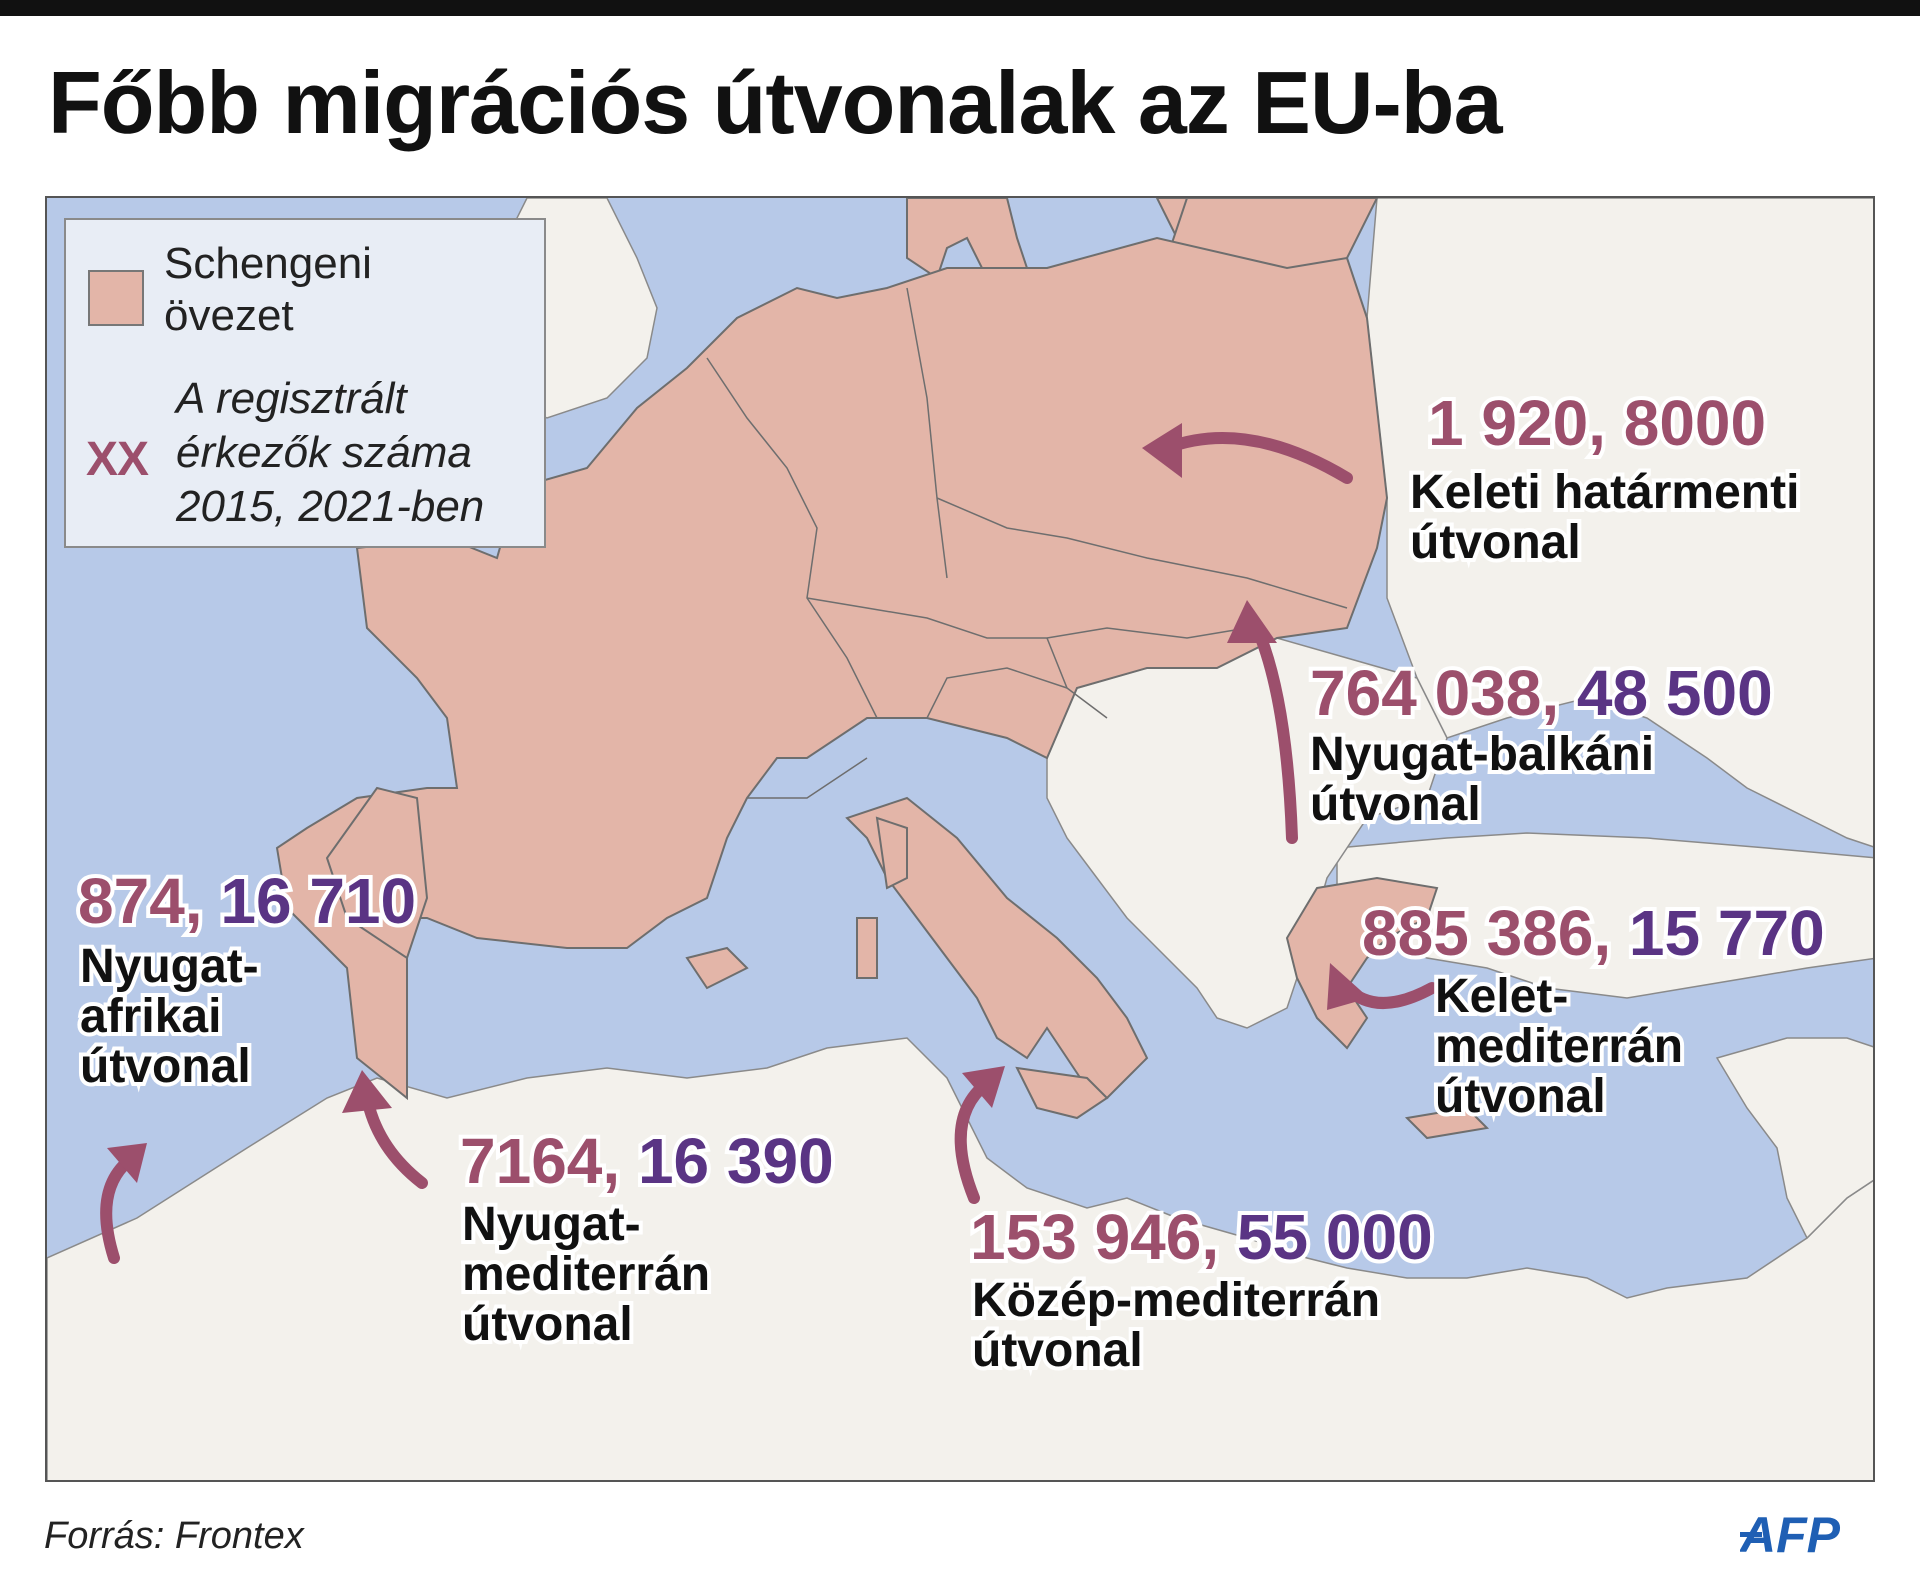 The image size is (1920, 1581). I want to click on route-label-eastern-border: 1 920, 8000, so click(1597, 423).